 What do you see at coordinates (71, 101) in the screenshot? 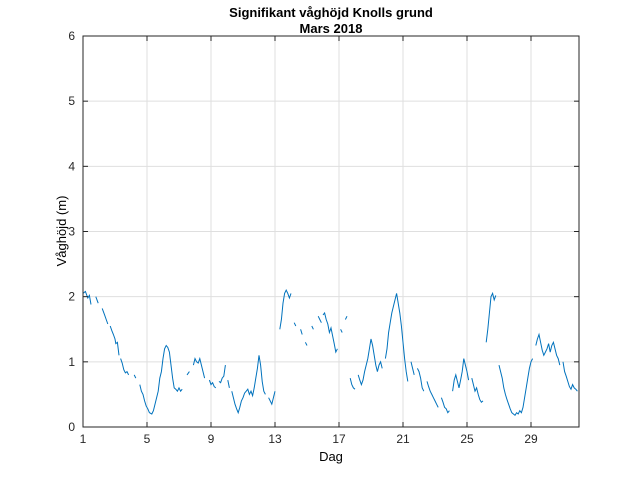
I see `y-tick-label: 5` at bounding box center [71, 101].